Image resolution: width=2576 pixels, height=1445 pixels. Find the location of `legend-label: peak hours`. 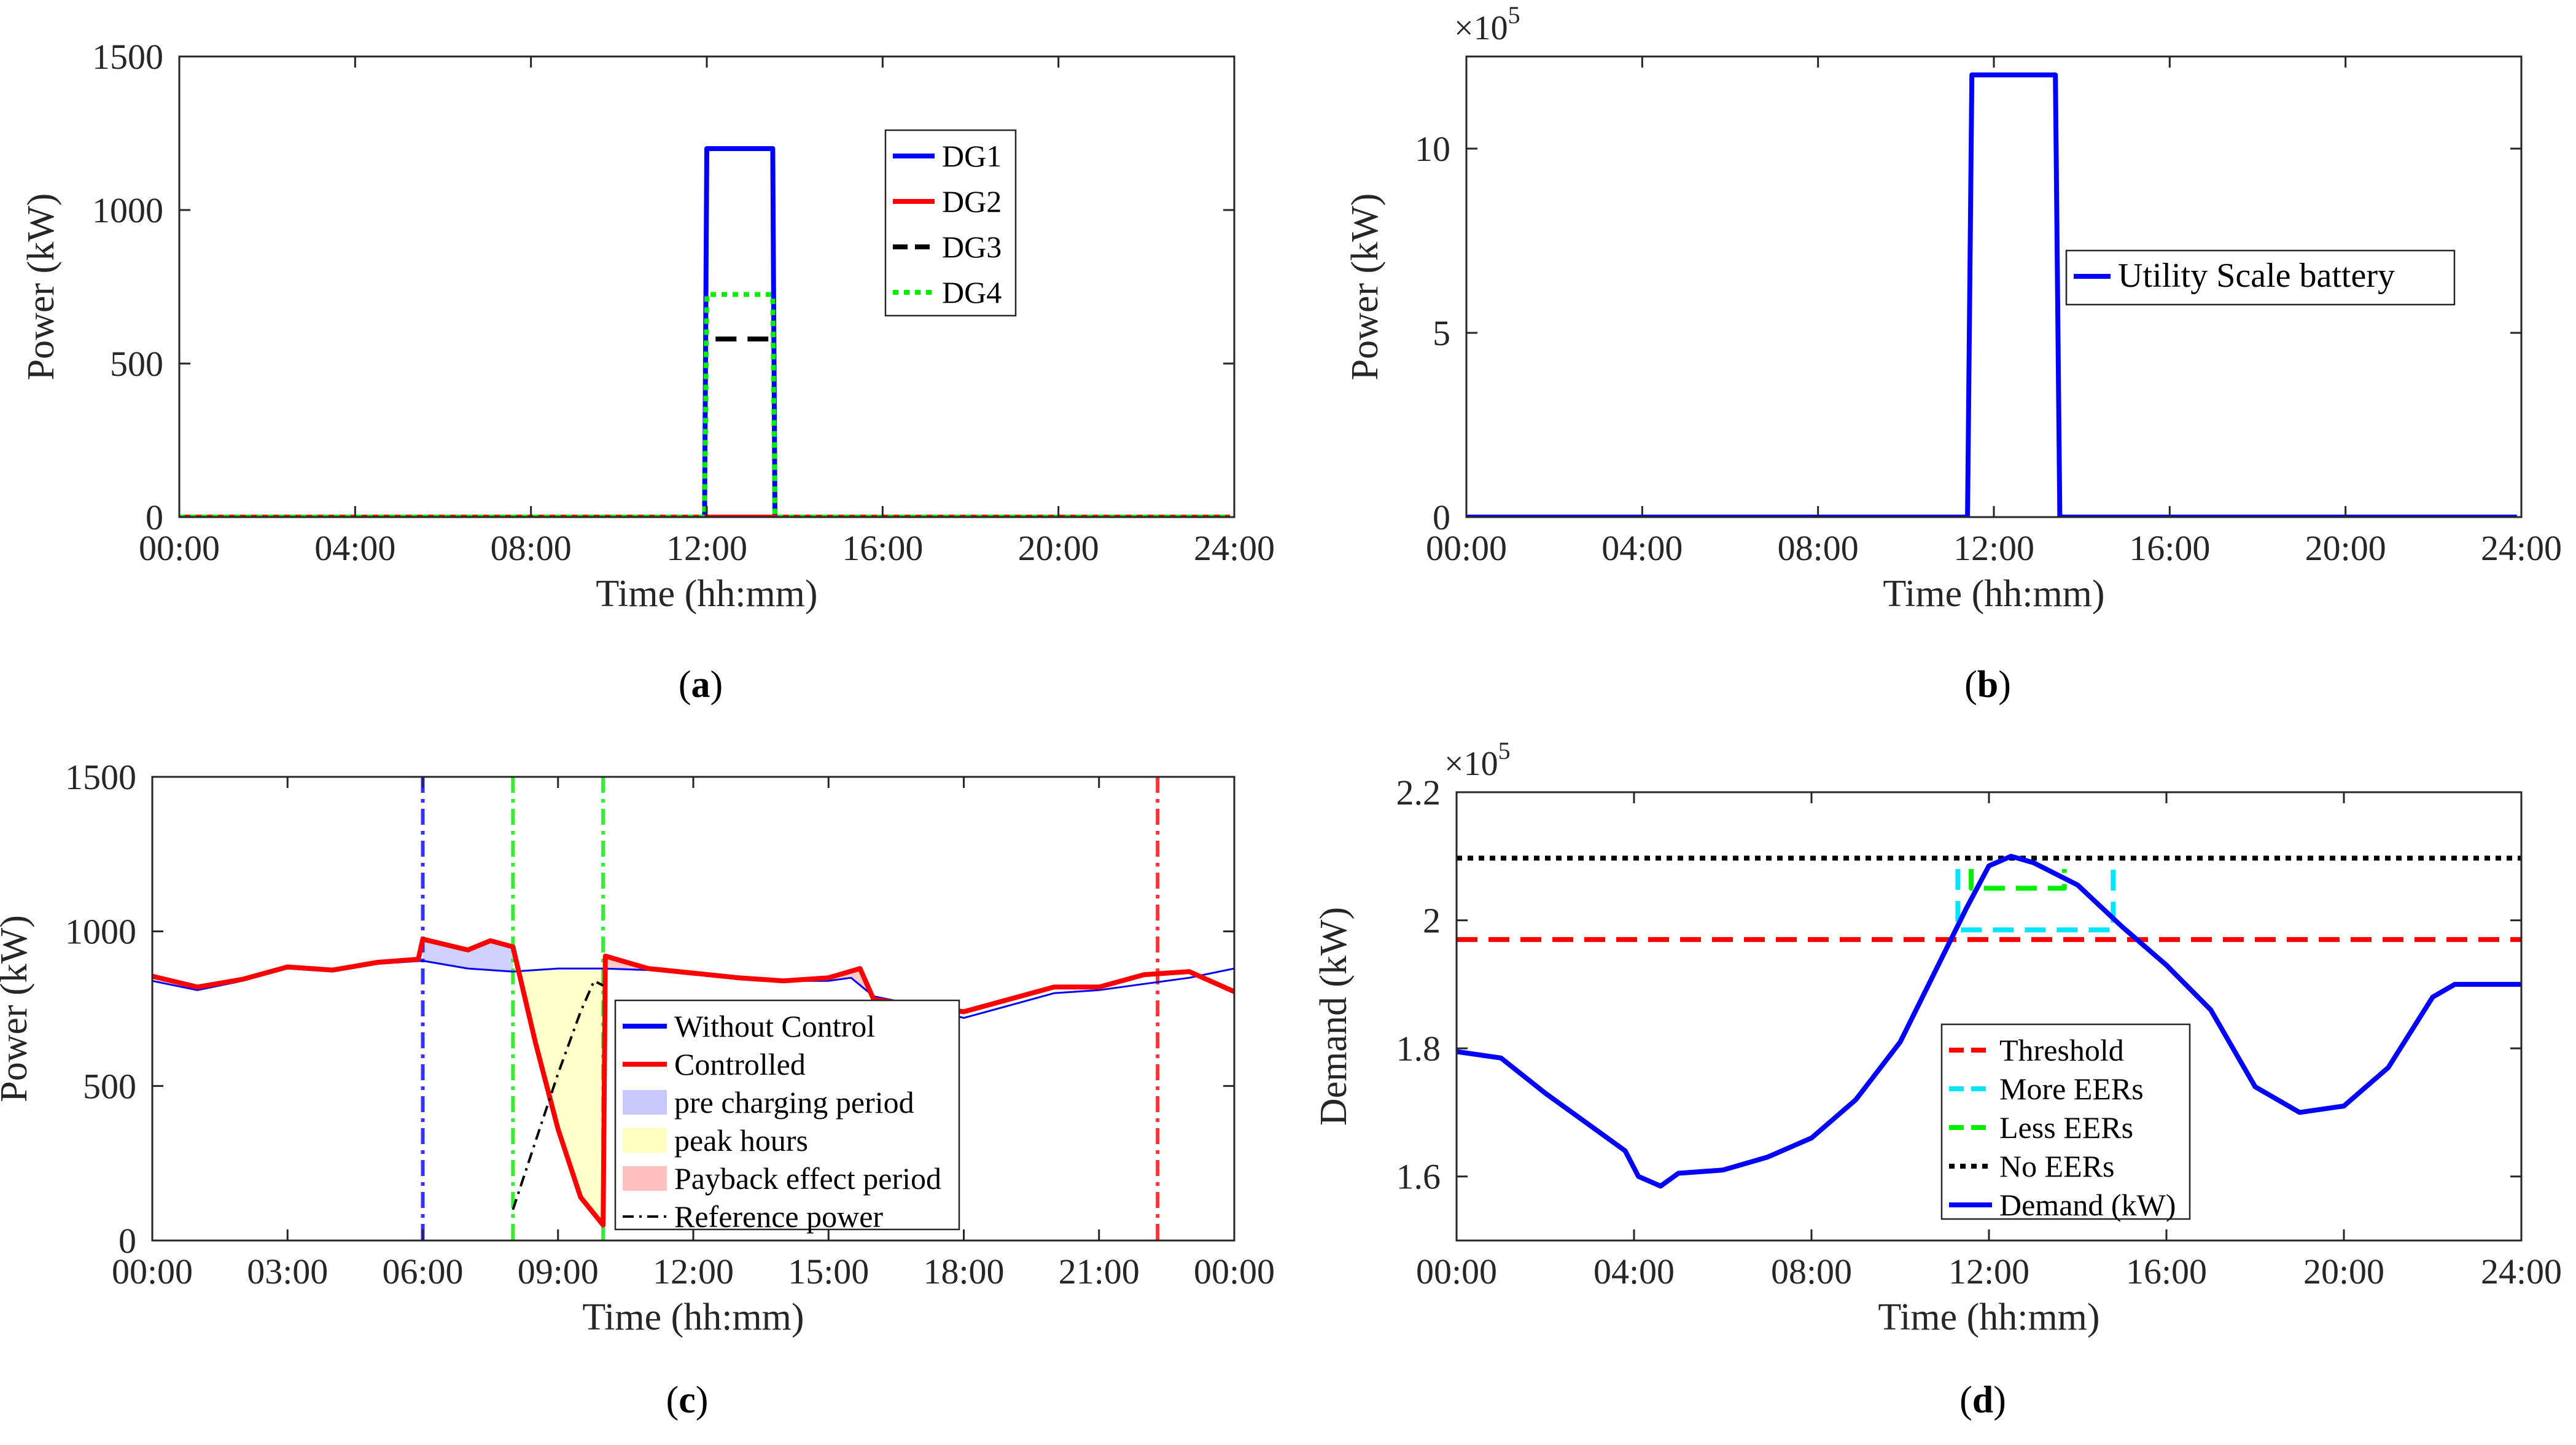

legend-label: peak hours is located at coordinates (741, 1140).